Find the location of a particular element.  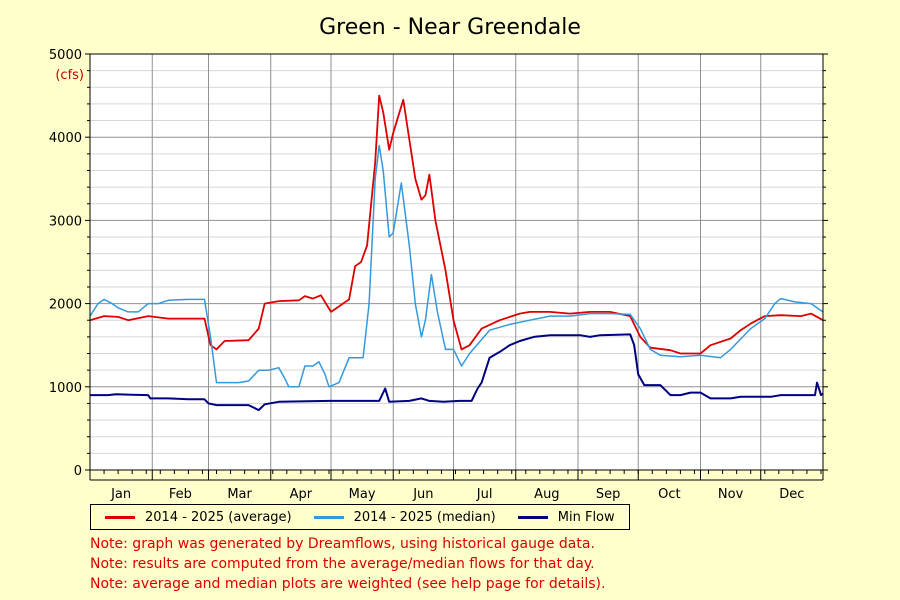

x-tick-label: Feb is located at coordinates (180, 494).